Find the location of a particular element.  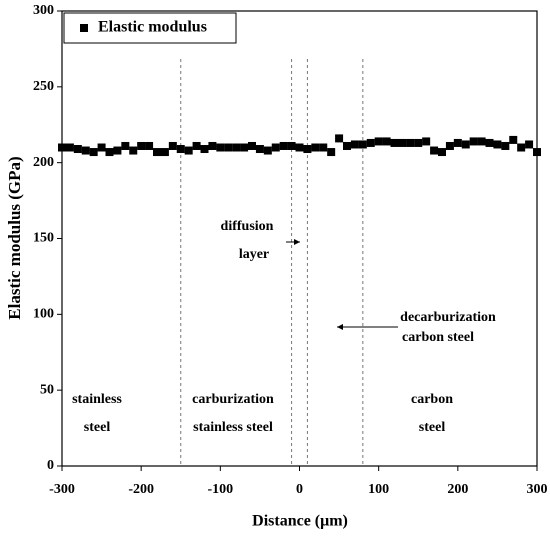

x-tick-label: -200 is located at coordinates (141, 489).